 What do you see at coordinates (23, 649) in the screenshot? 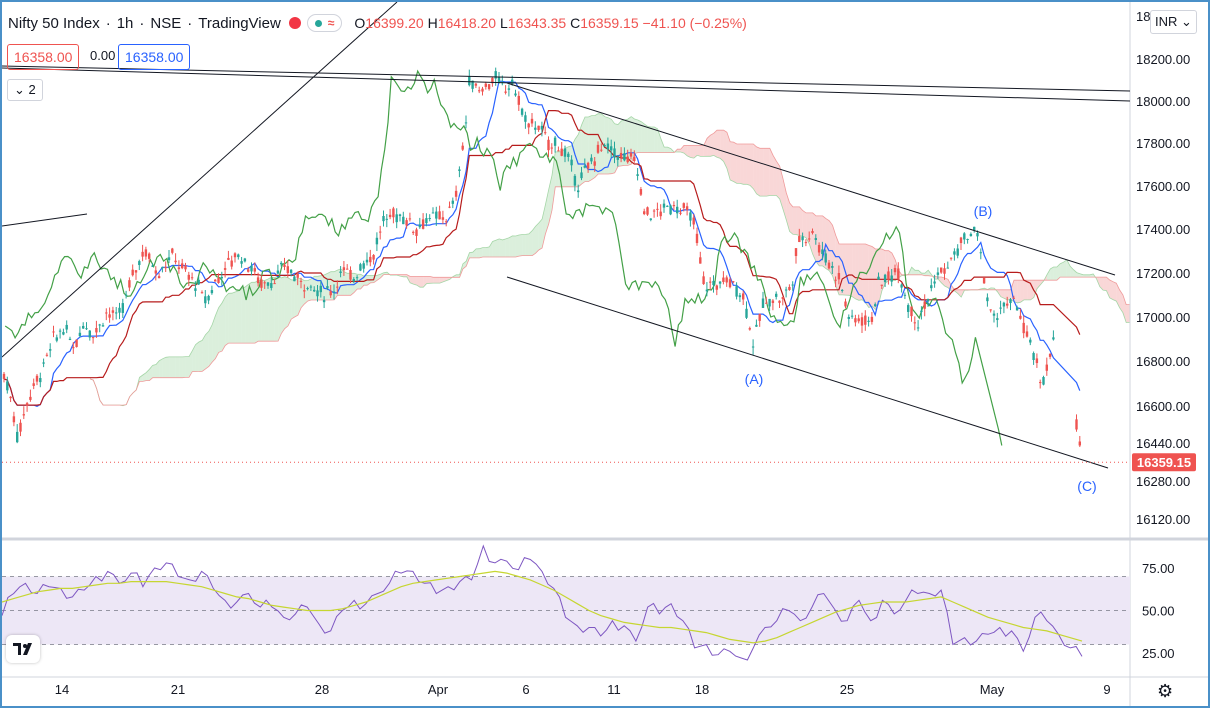
I see `tradingview-logo-icon` at bounding box center [23, 649].